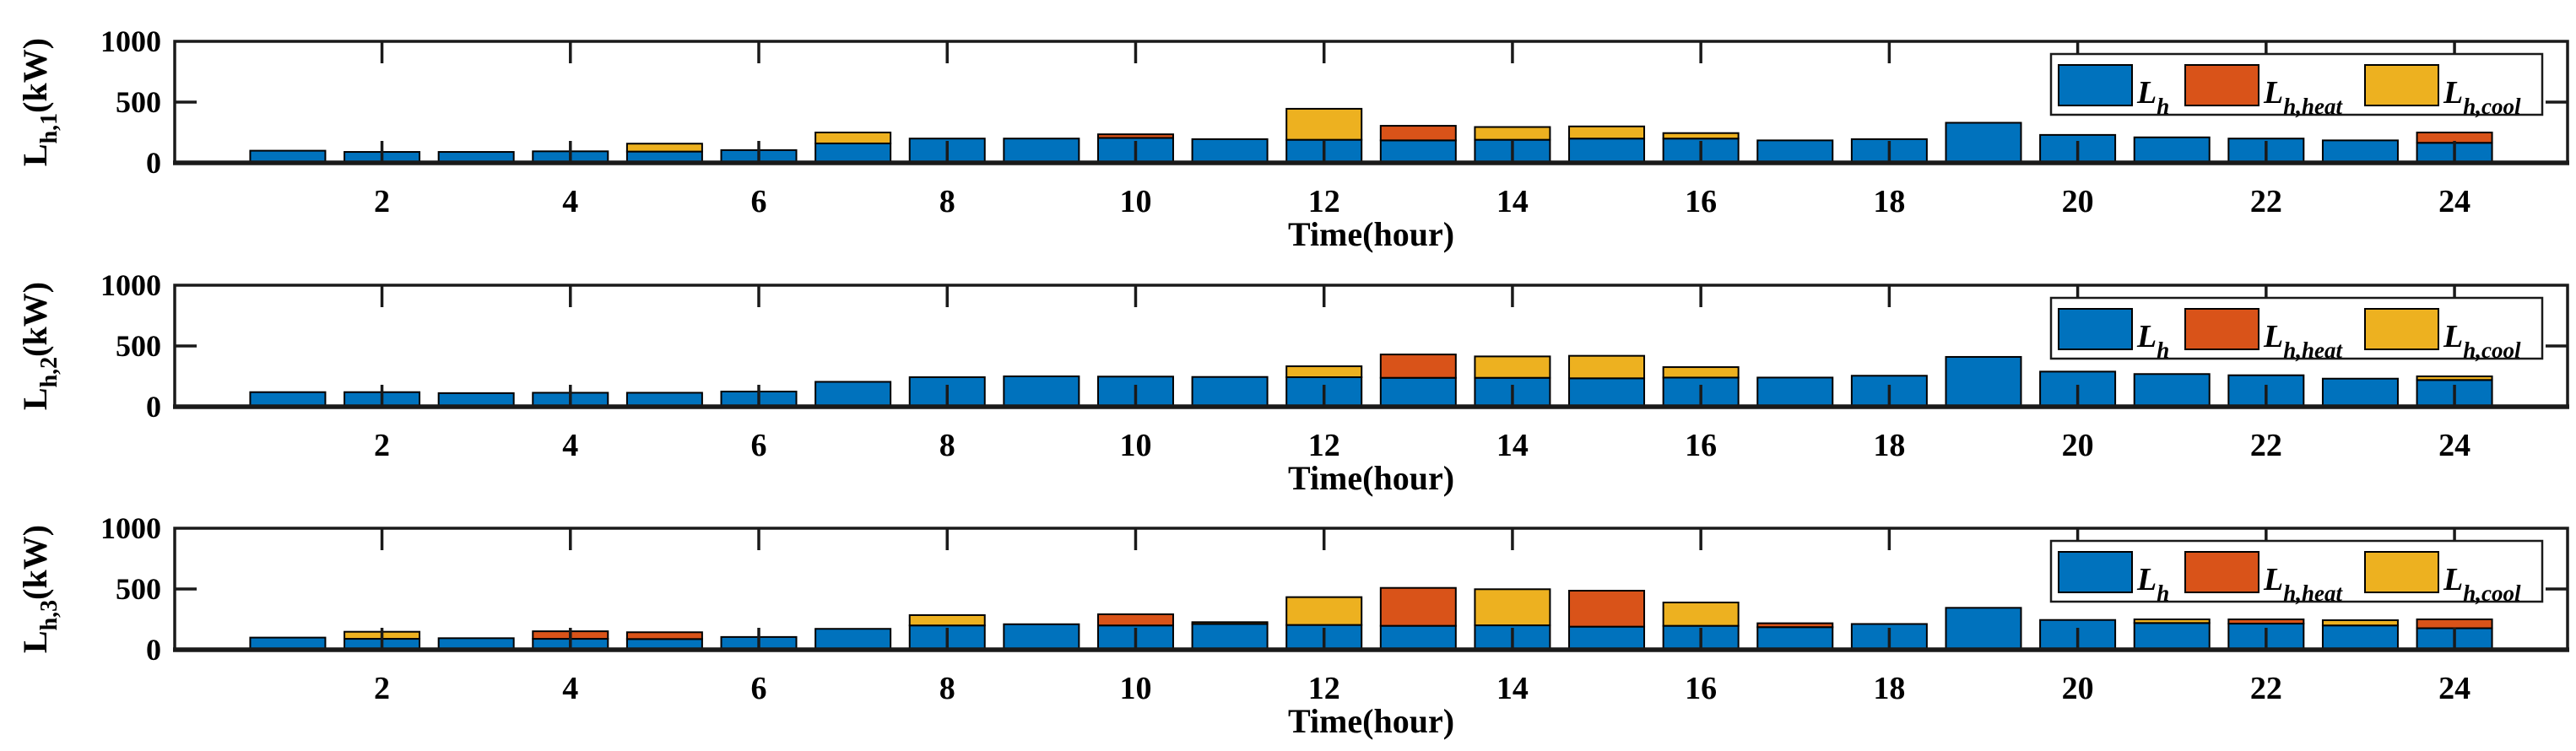 The width and height of the screenshot is (2576, 751). I want to click on bar-segment-cool-h24, so click(2454, 378).